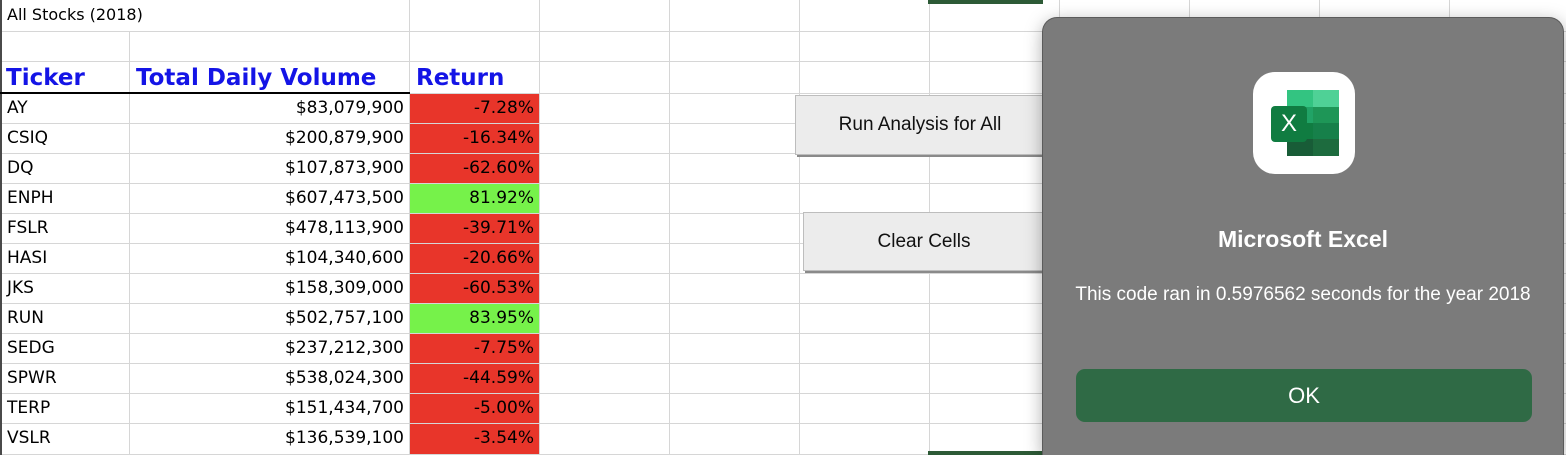 The width and height of the screenshot is (1566, 455). I want to click on ticker-cell: VSLR, so click(65, 439).